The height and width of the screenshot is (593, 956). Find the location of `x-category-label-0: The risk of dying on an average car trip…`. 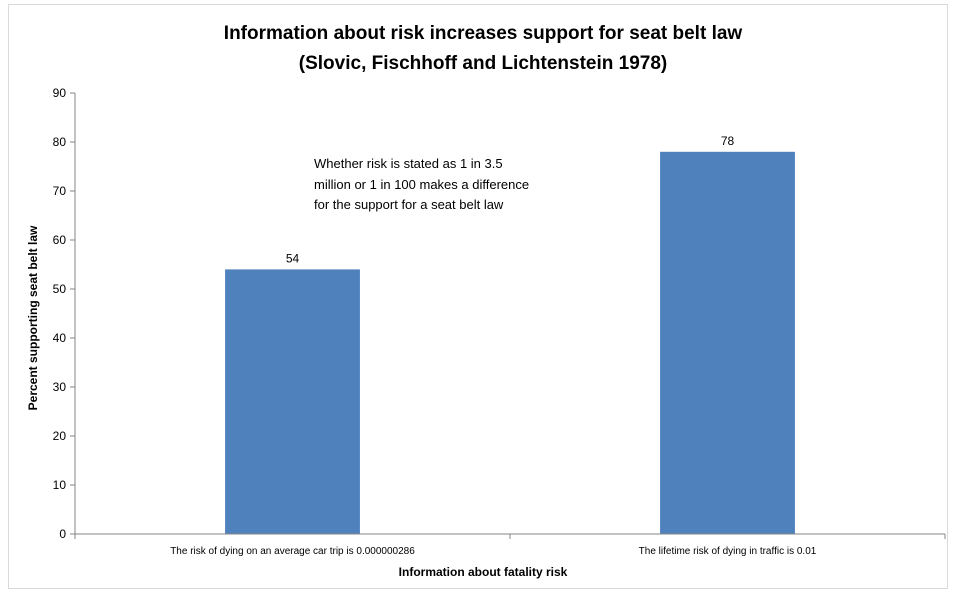

x-category-label-0: The risk of dying on an average car trip… is located at coordinates (292, 551).